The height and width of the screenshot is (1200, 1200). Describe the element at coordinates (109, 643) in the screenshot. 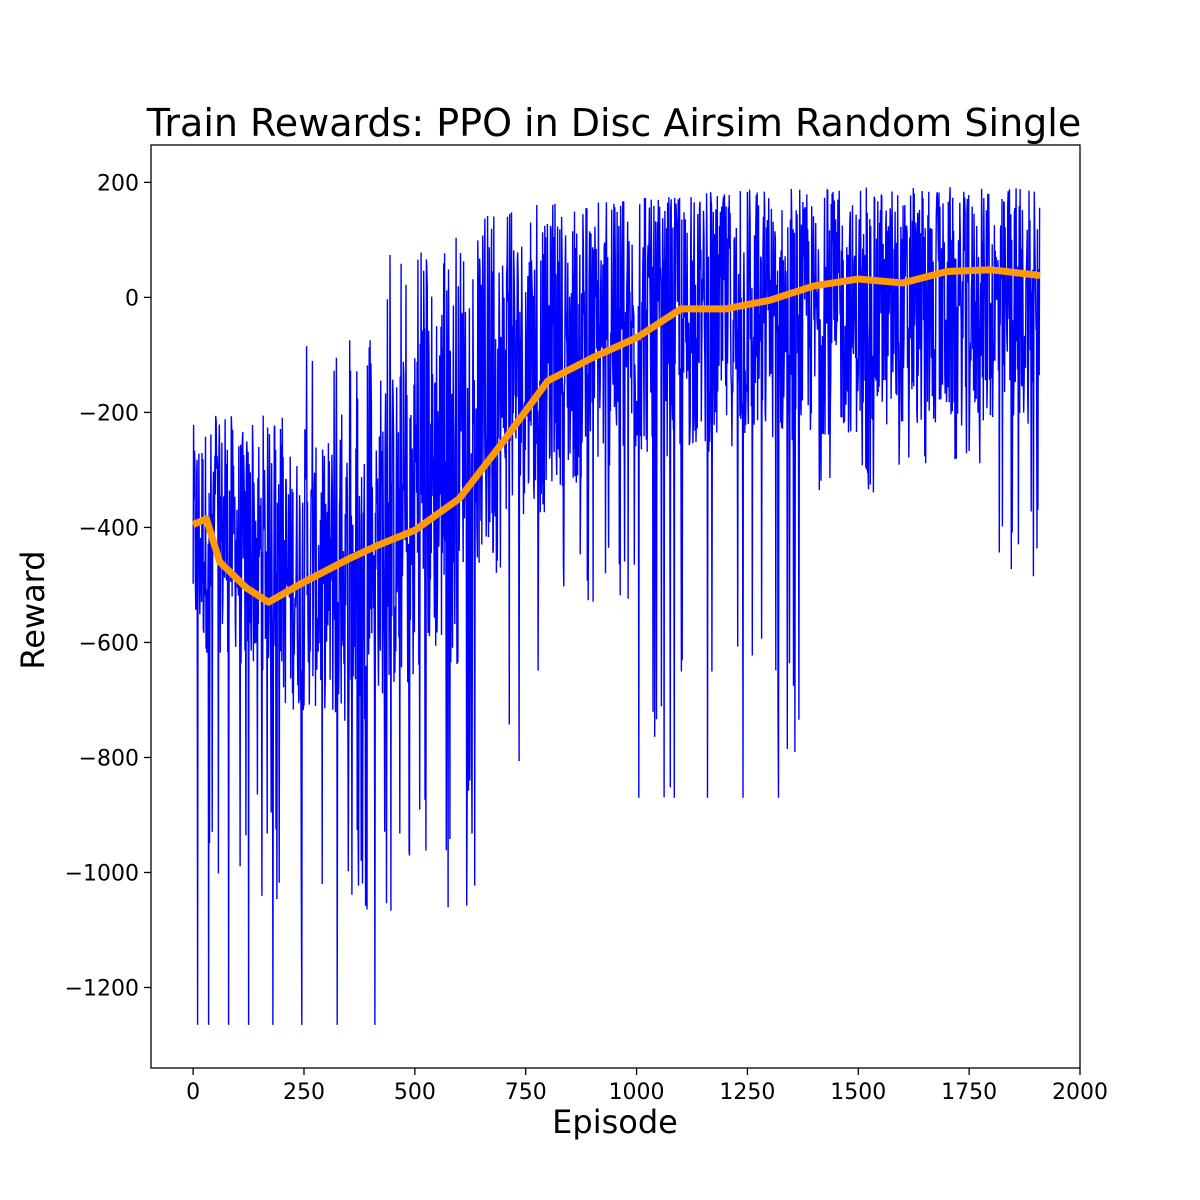

I see `y-tick-label: −600` at that location.